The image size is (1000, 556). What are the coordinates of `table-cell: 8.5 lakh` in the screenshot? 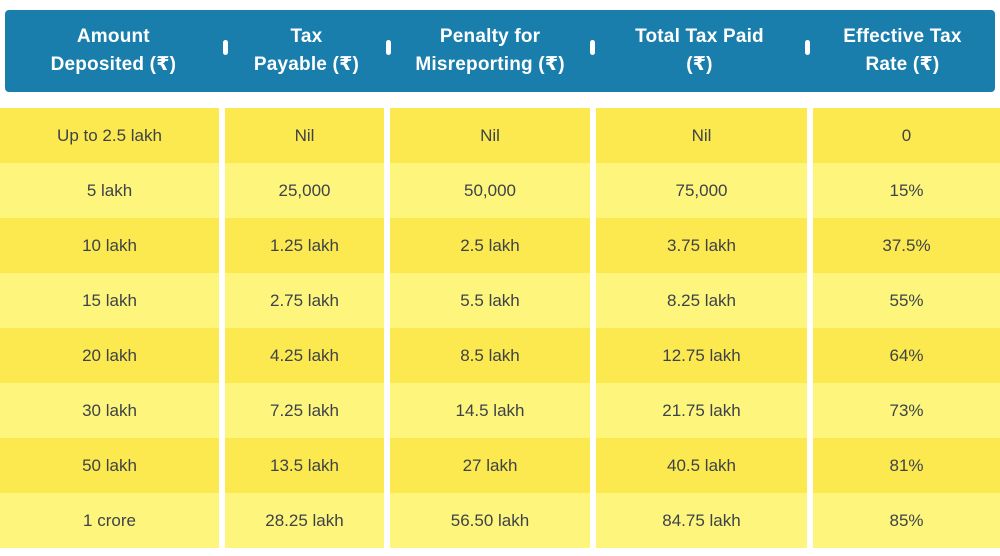 It's located at (490, 355).